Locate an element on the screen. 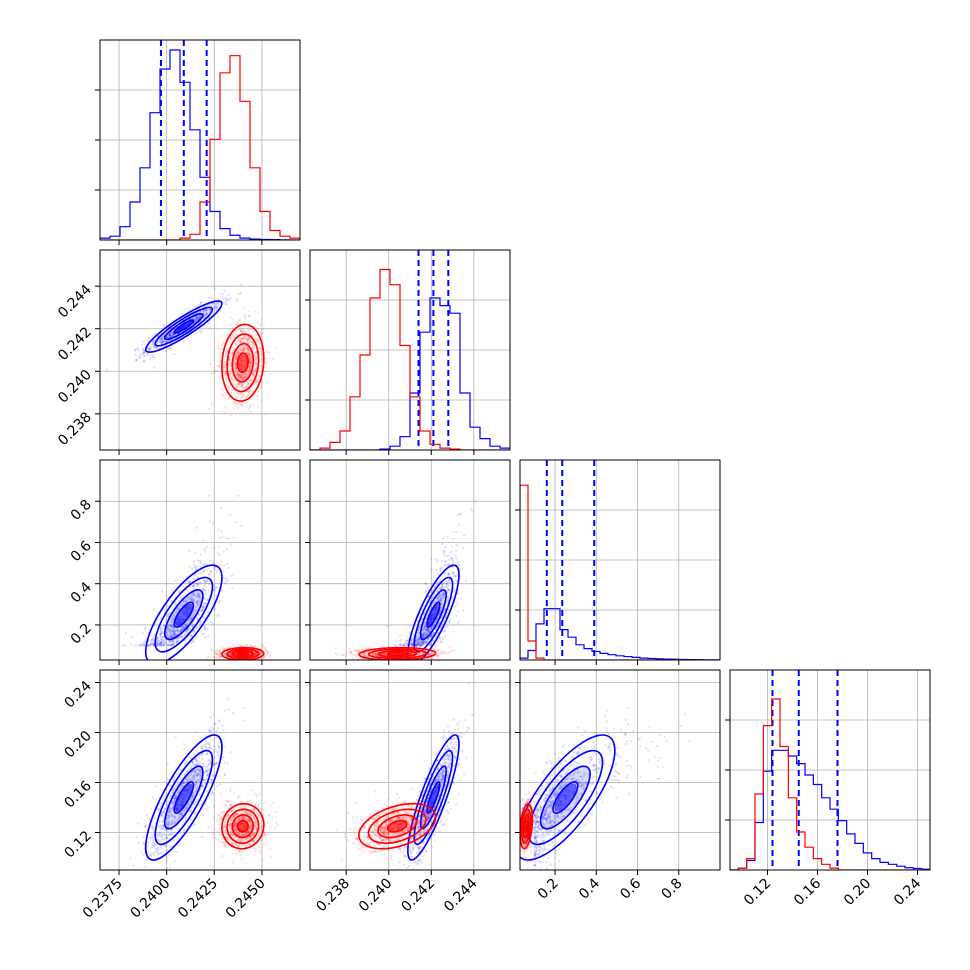  x-tick-label: 0.2 is located at coordinates (548, 889).